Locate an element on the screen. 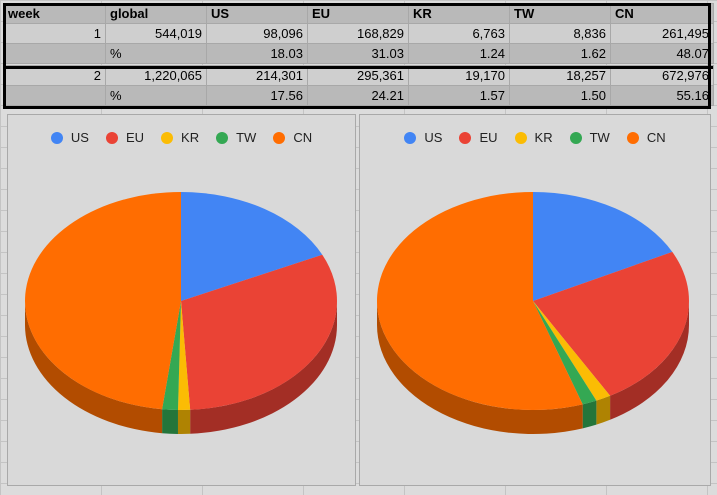  table-row: % 18.03 31.03 1.24 1.62 48.07 is located at coordinates (358, 53).